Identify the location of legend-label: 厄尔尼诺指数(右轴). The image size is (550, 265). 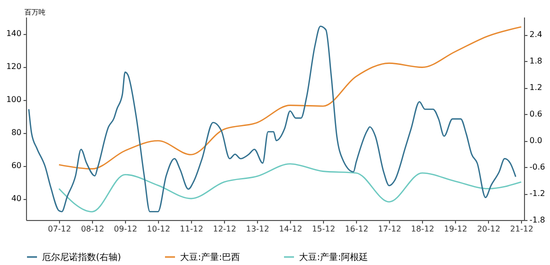
(82, 257).